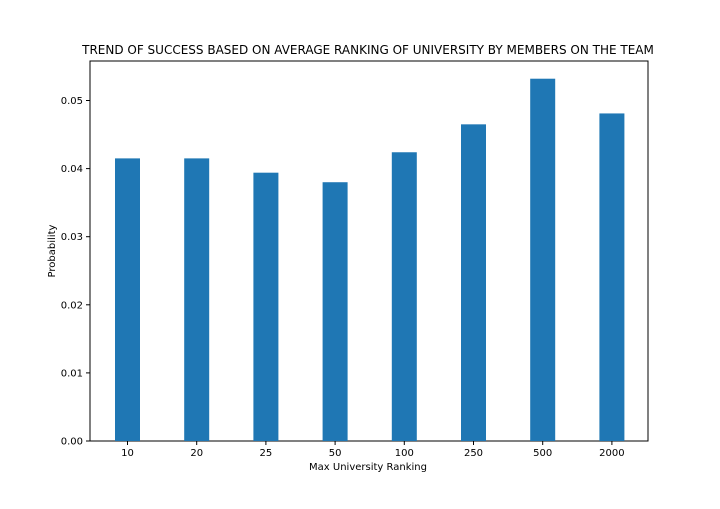 This screenshot has width=720, height=509. What do you see at coordinates (368, 467) in the screenshot?
I see `x-axis-label: Max University Ranking` at bounding box center [368, 467].